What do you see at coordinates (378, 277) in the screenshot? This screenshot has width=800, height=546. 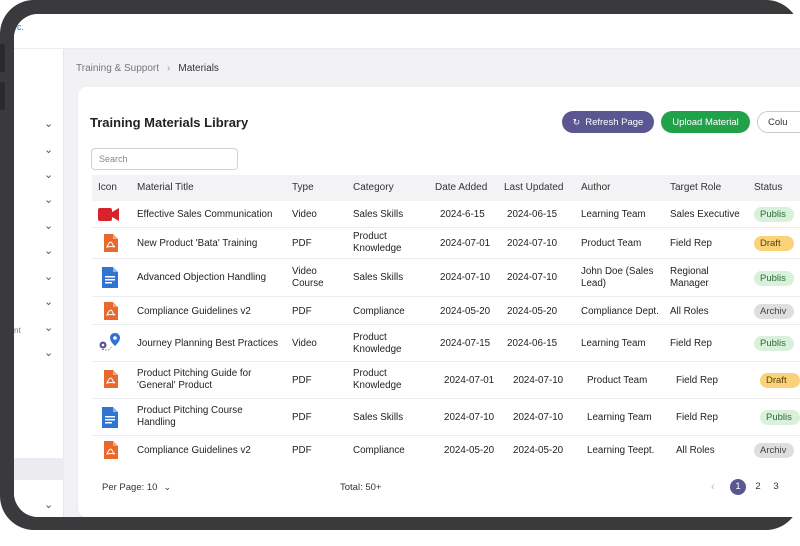 I see `material-category: Sales Skills` at bounding box center [378, 277].